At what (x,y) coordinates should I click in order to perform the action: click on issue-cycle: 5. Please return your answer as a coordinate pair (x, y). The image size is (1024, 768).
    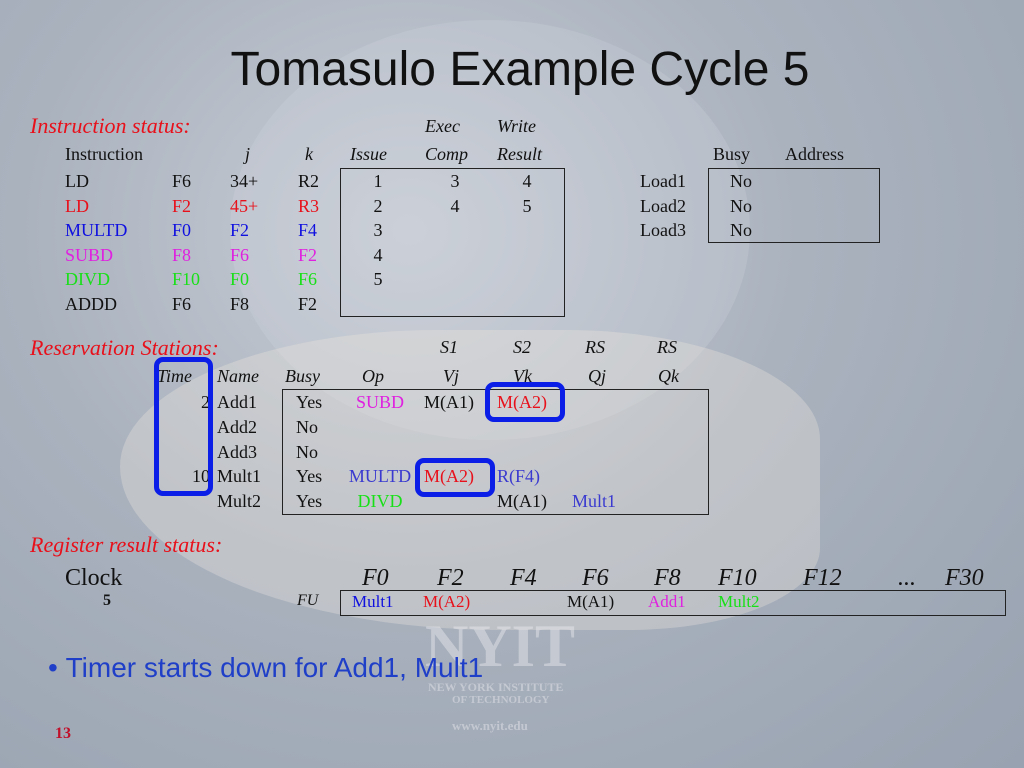
    Looking at the image, I should click on (378, 279).